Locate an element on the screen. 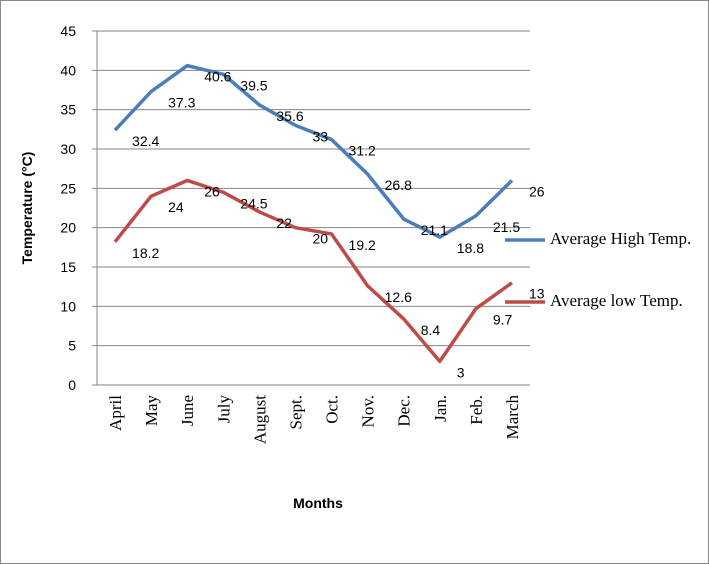 The height and width of the screenshot is (564, 709). x-axis-label: Months is located at coordinates (318, 503).